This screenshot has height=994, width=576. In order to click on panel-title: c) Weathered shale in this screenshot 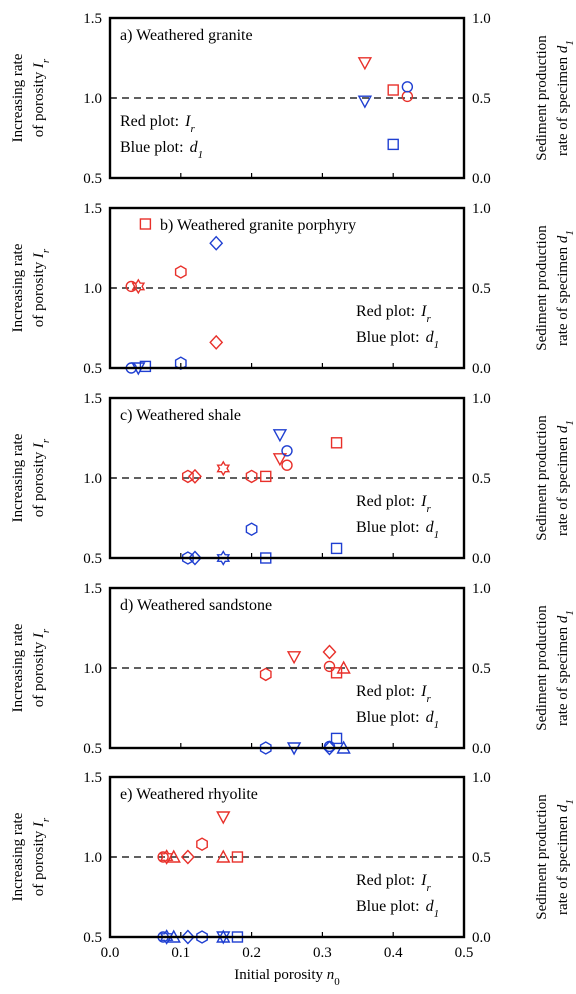, I will do `click(180, 415)`.